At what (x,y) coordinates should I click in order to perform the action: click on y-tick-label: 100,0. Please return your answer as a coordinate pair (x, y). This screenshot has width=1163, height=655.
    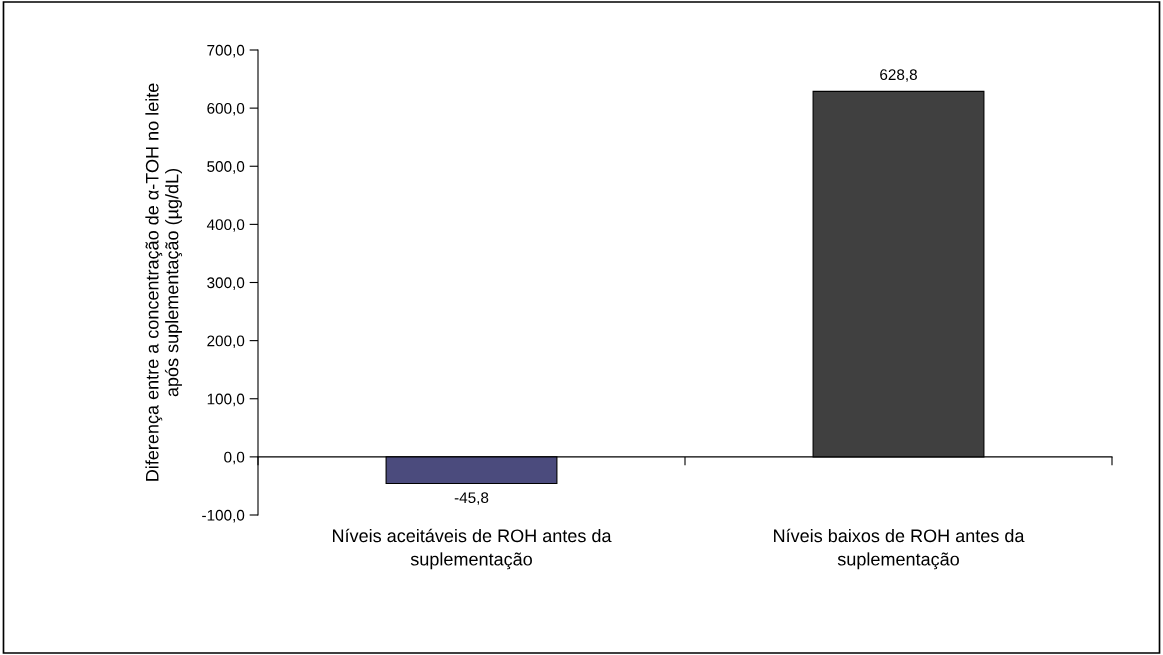
    Looking at the image, I should click on (226, 400).